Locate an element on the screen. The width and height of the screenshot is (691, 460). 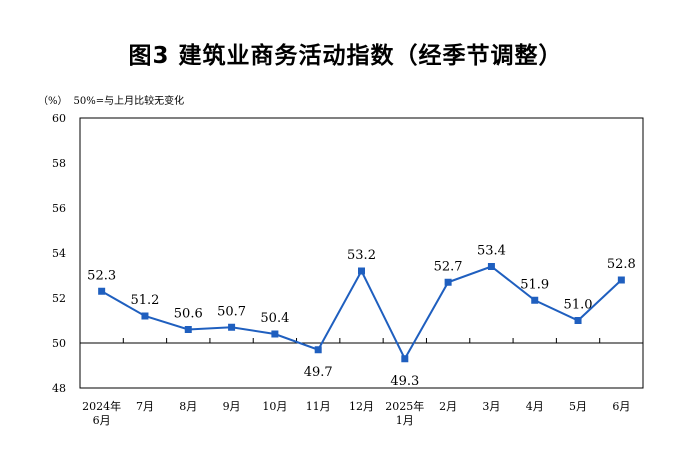
chart-title: 图3 建筑业商务活动指数（经季节调整） is located at coordinates (345, 56).